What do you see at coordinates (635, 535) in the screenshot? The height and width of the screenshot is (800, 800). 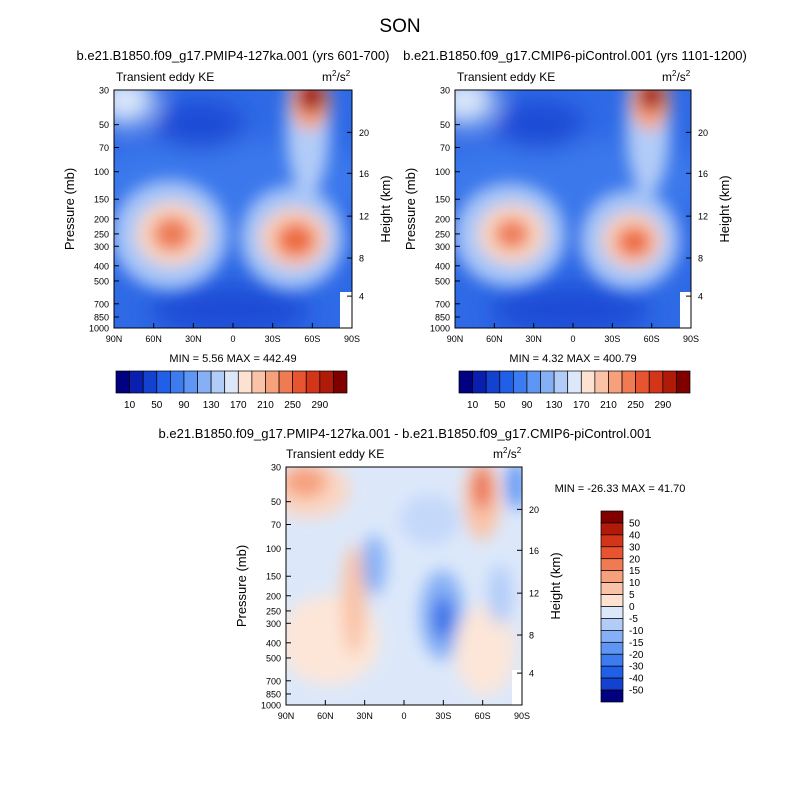 I see `colorbar-label: 40` at bounding box center [635, 535].